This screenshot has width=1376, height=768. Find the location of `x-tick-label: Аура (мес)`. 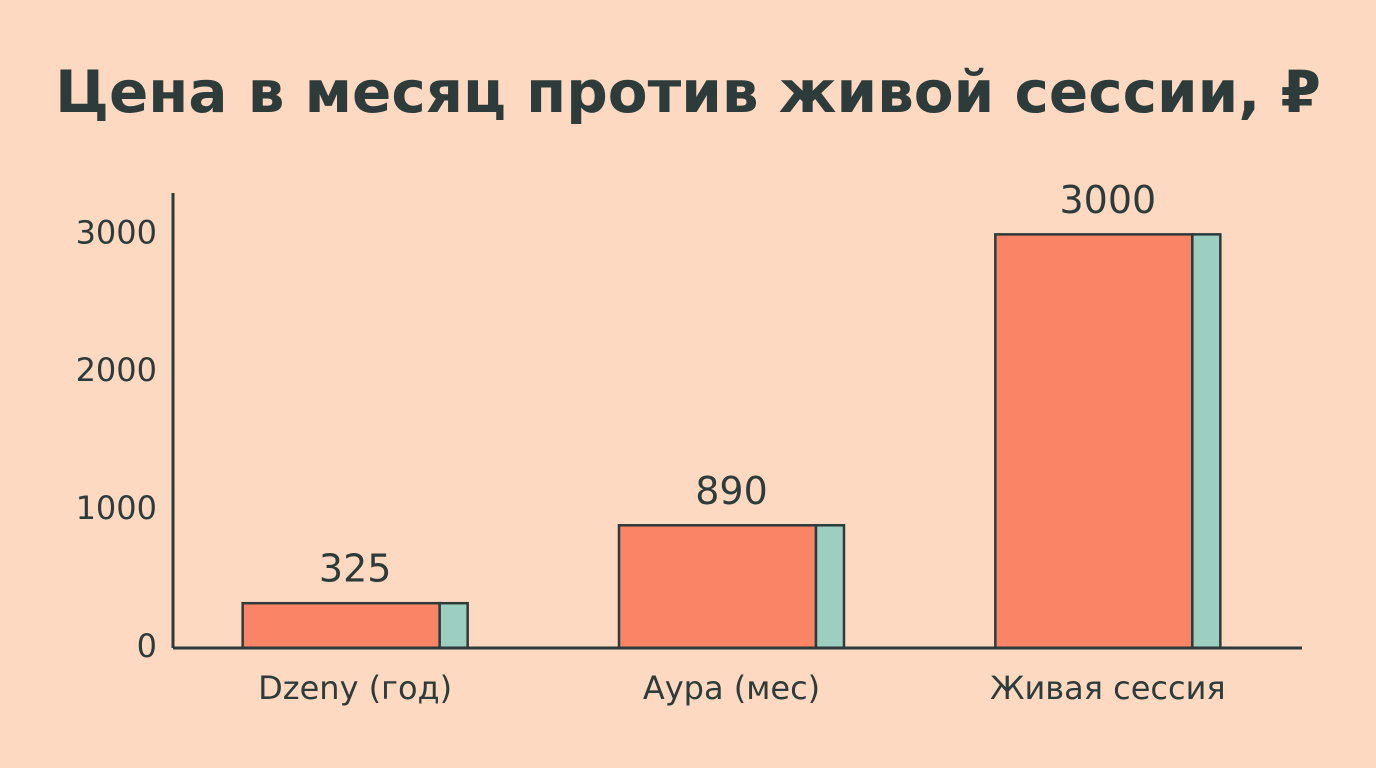

x-tick-label: Аура (мес) is located at coordinates (731, 688).